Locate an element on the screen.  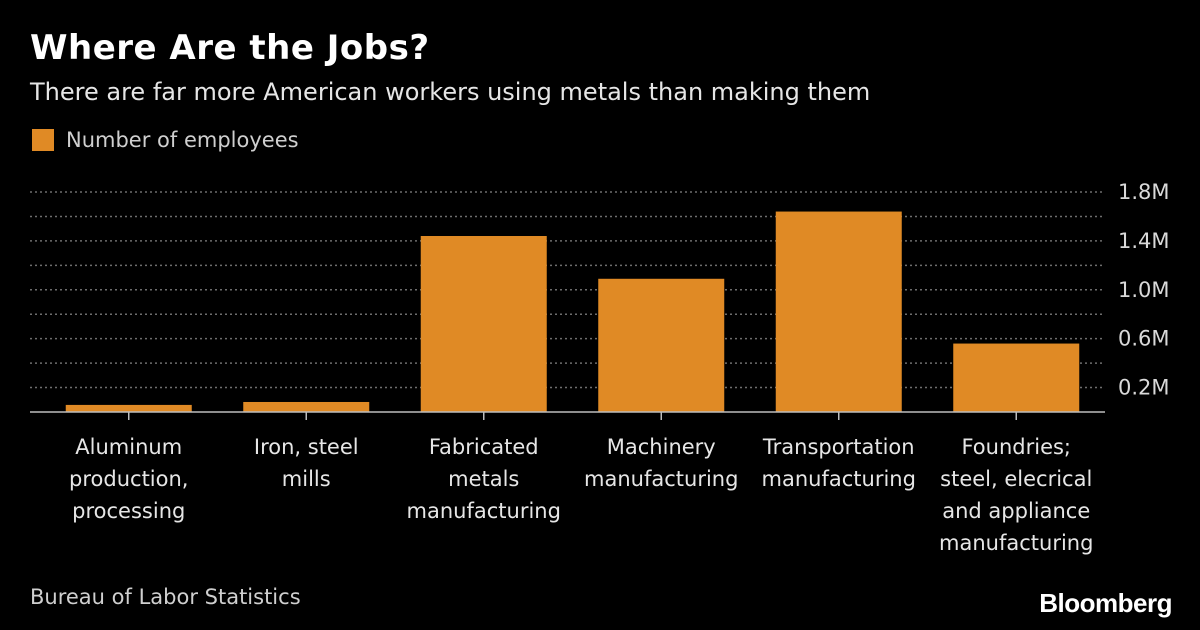
legend-swatch is located at coordinates (43, 140).